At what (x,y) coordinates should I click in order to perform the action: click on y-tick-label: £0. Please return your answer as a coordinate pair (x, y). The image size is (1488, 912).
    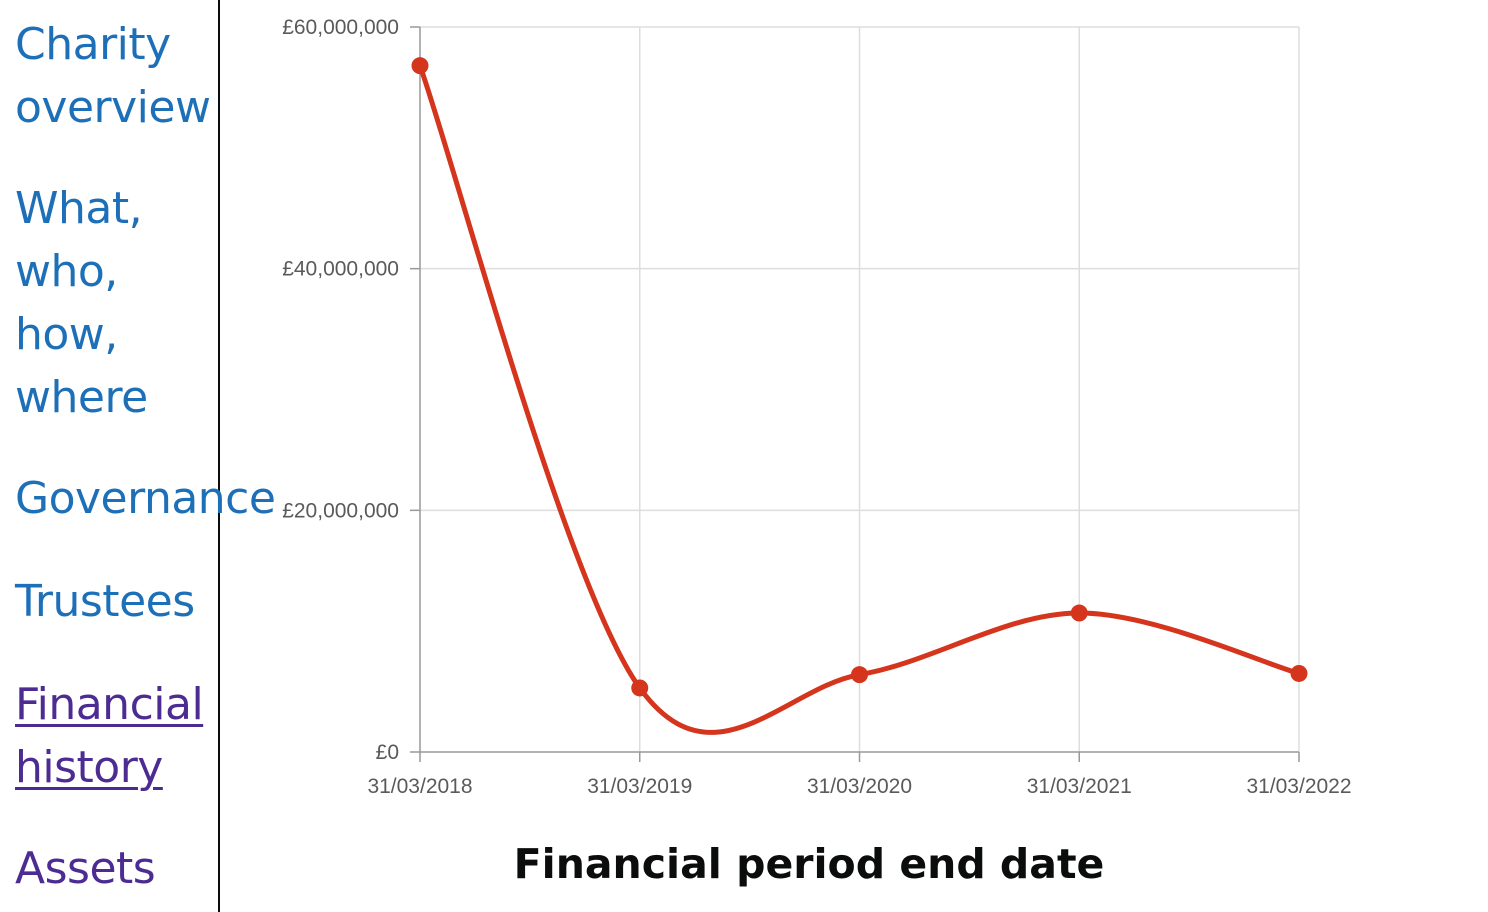
    Looking at the image, I should click on (387, 752).